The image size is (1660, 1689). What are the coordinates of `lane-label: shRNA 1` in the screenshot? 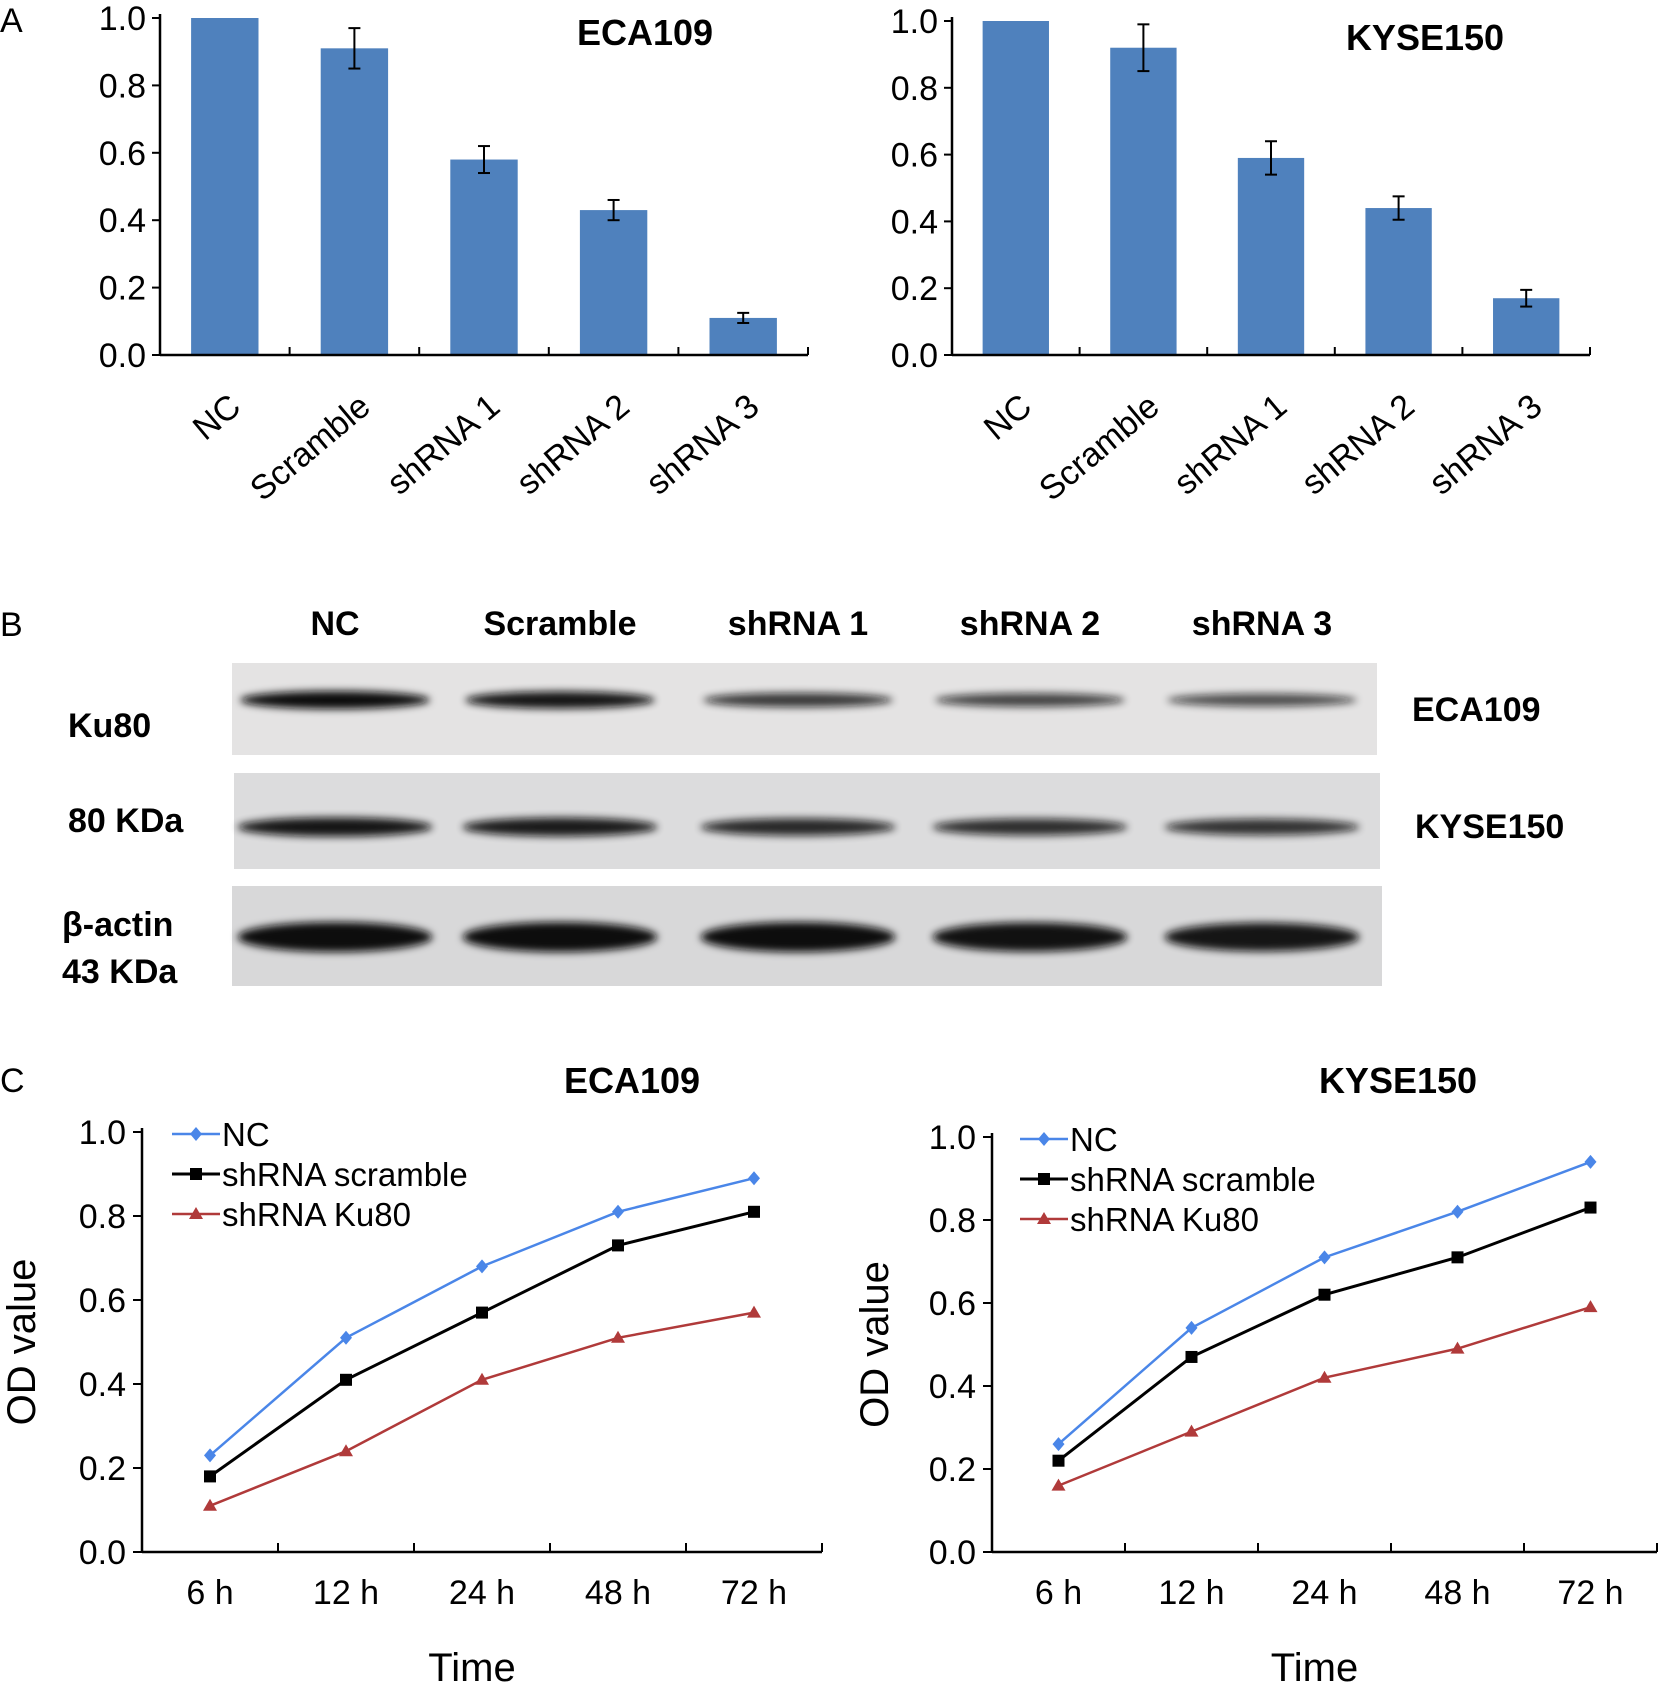 It's located at (798, 624).